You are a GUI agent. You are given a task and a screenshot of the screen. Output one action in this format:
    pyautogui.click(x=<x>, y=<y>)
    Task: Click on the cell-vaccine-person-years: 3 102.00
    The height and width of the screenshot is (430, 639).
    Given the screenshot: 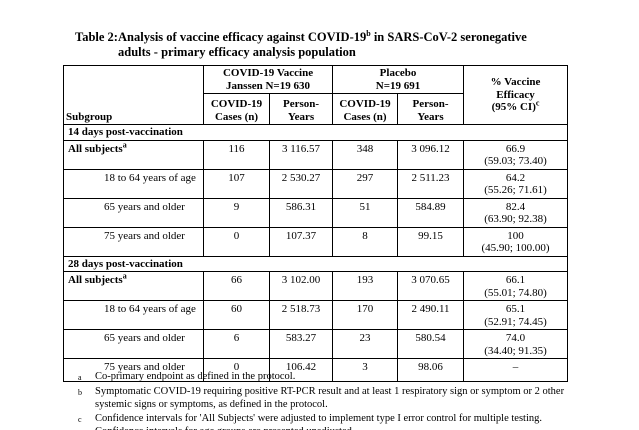 What is the action you would take?
    pyautogui.click(x=301, y=286)
    